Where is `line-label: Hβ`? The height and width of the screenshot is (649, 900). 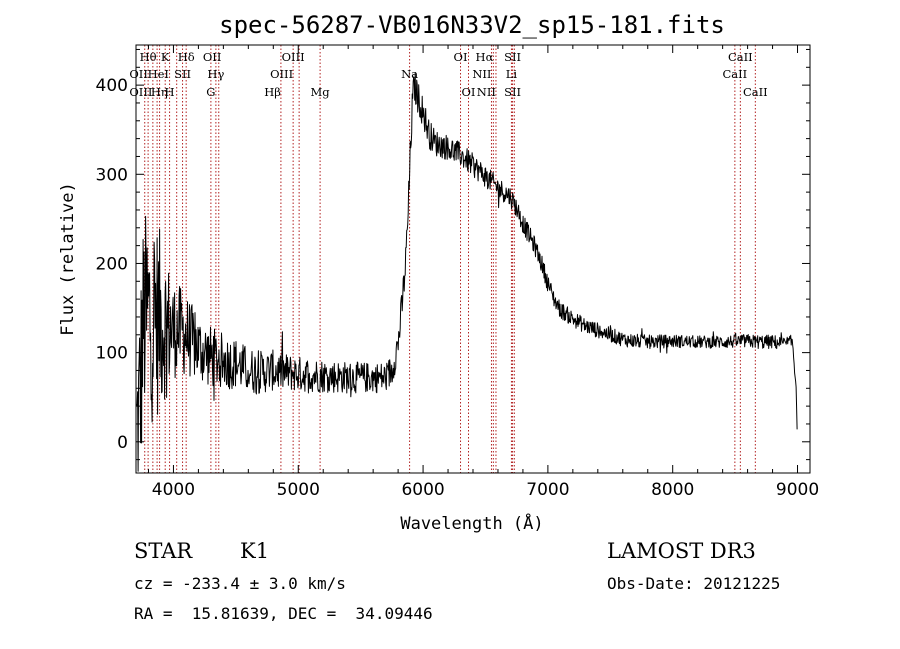 line-label: Hβ is located at coordinates (272, 92).